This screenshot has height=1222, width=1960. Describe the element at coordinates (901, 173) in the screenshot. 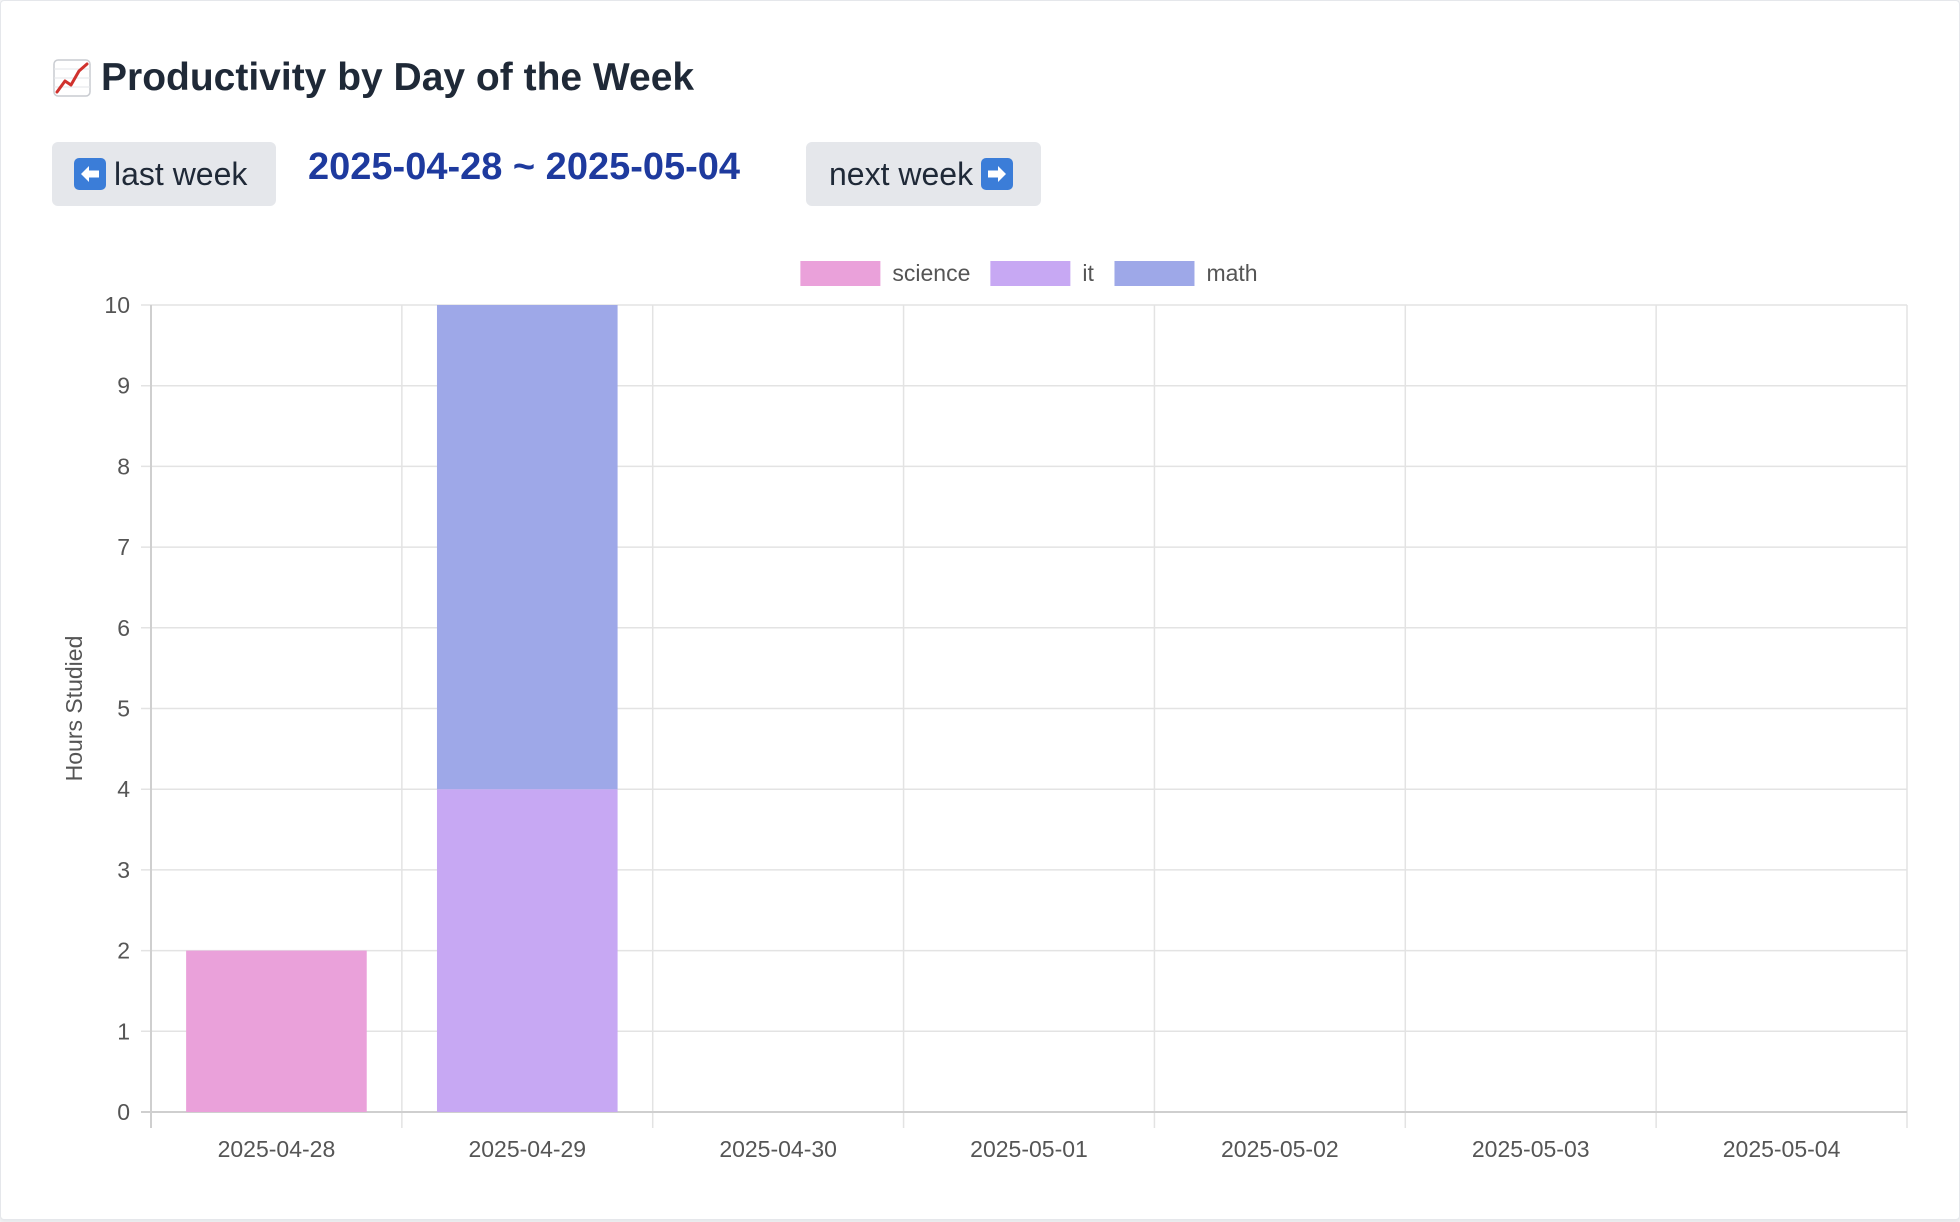

I see `next-week-label: next week` at that location.